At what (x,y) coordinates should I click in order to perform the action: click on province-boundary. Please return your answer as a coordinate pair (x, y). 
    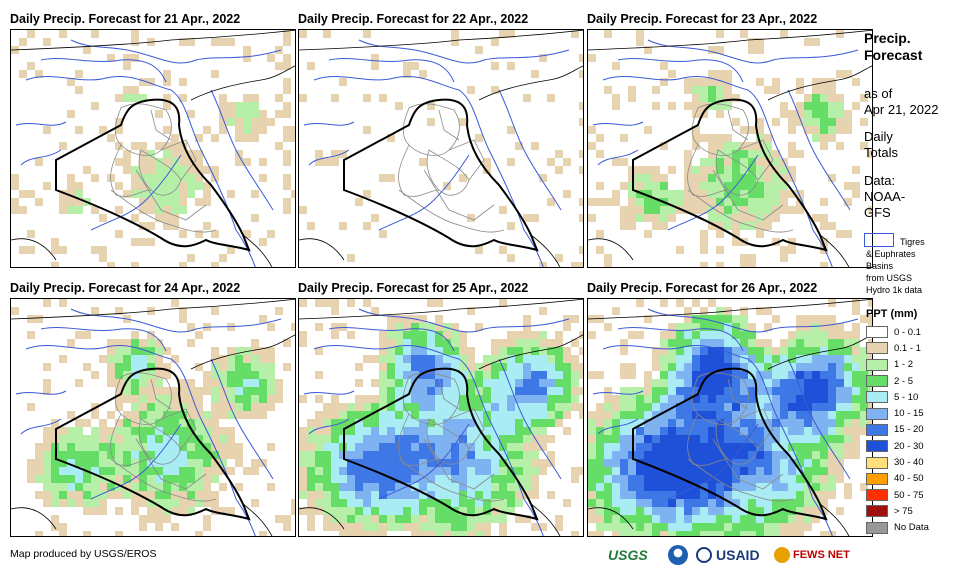
    Looking at the image, I should click on (431, 129).